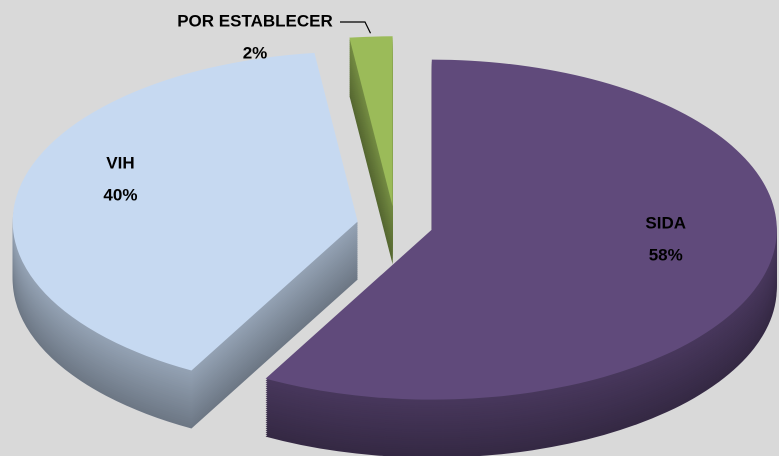 The image size is (779, 456). I want to click on slice-label: VIH, so click(120, 163).